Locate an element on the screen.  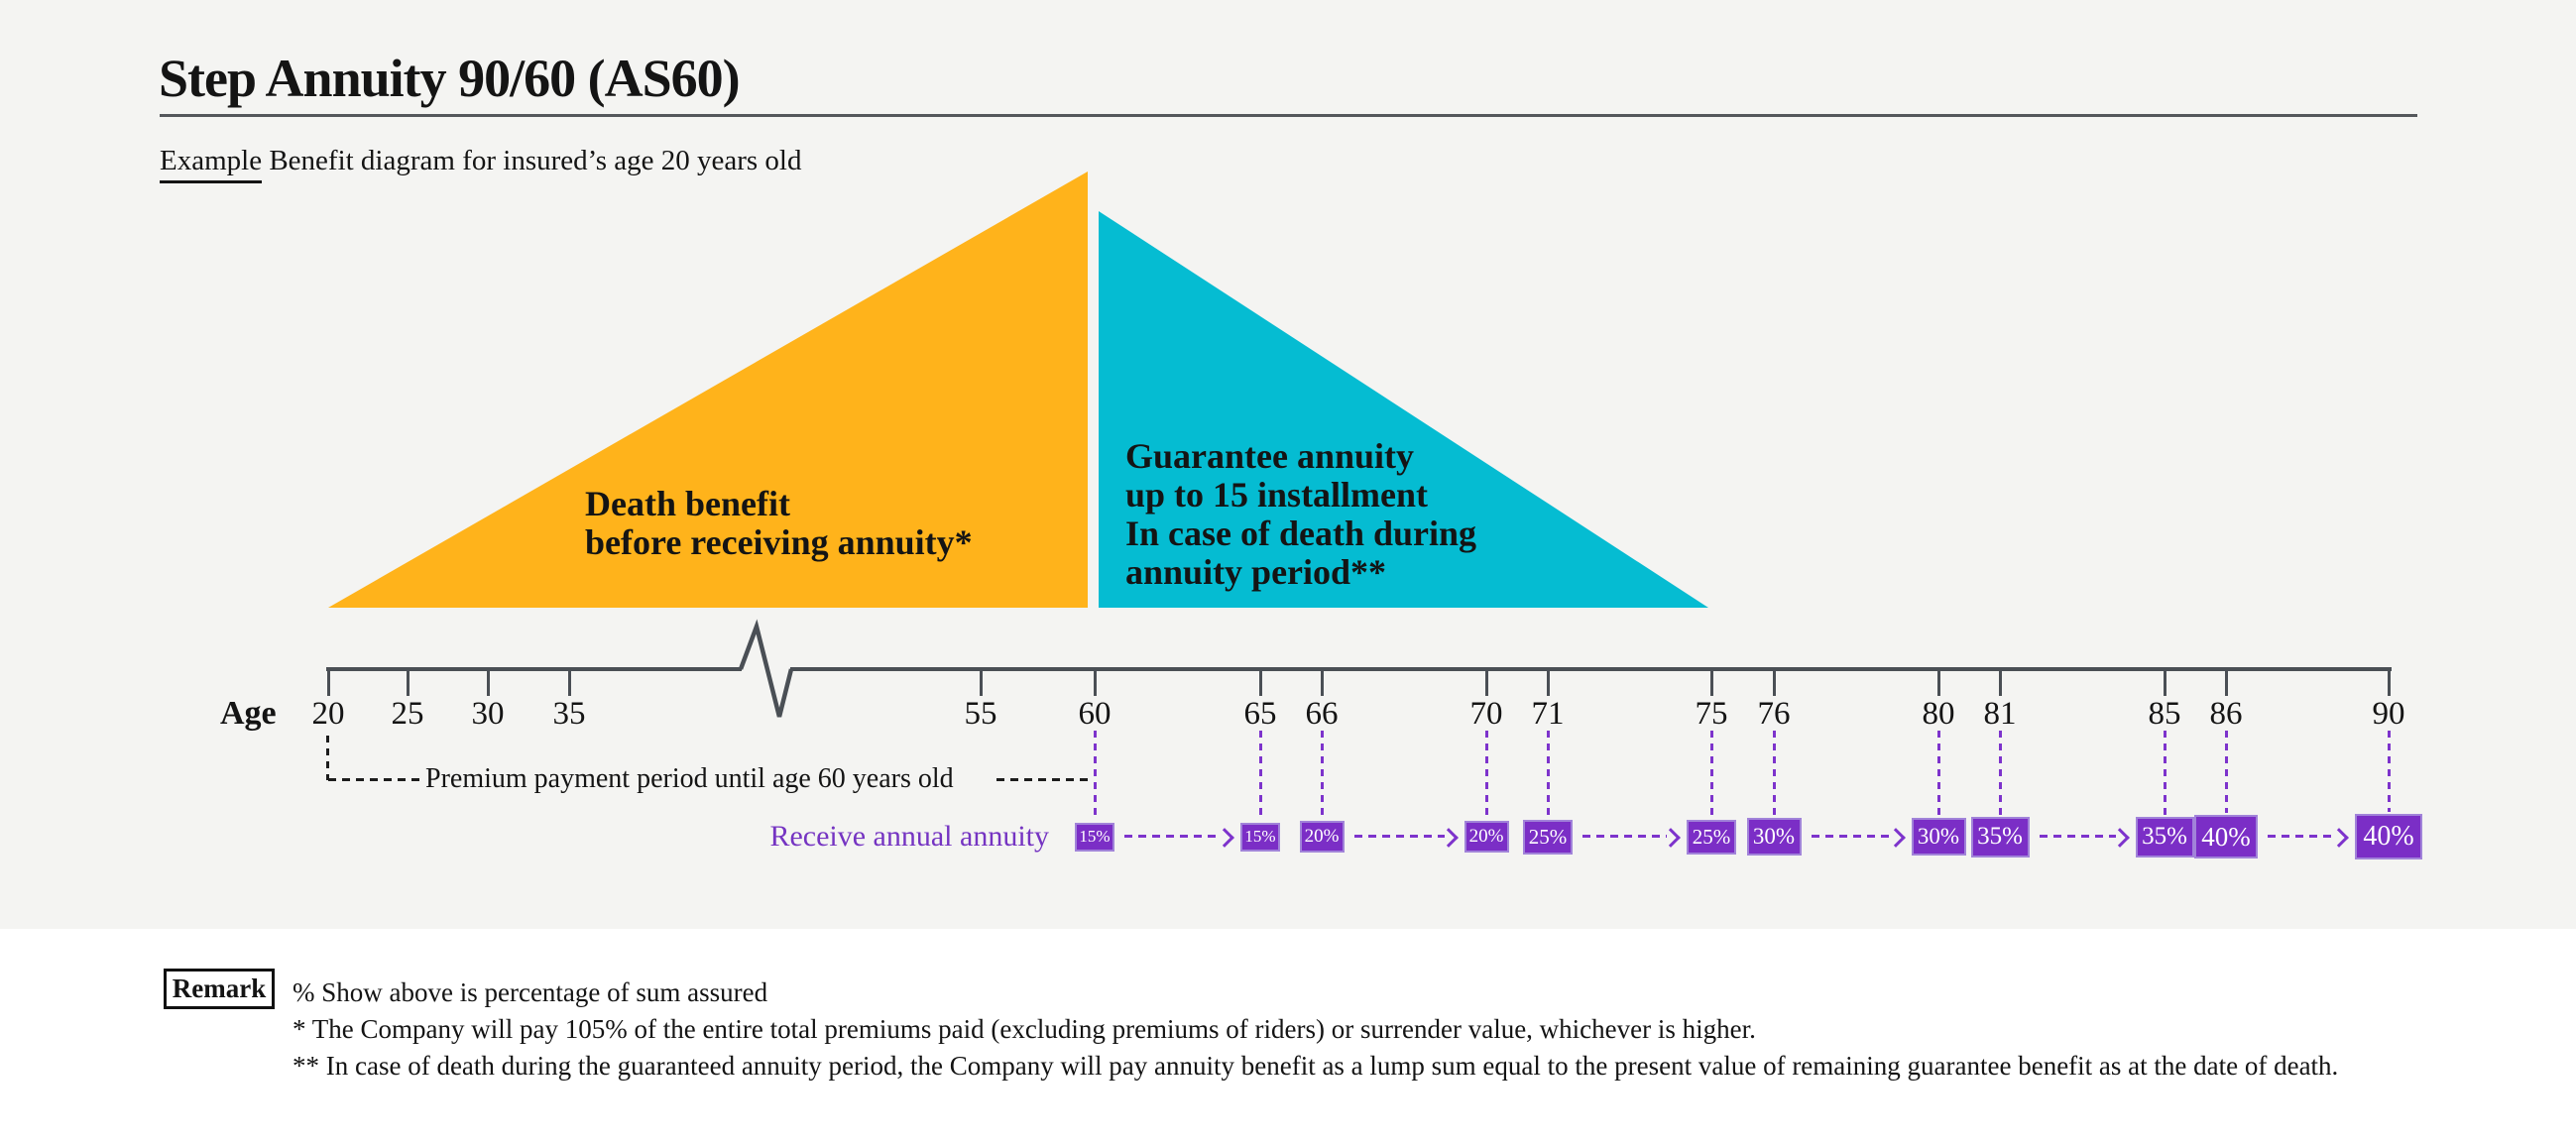
age-tick-label: 90 is located at coordinates (2389, 714).